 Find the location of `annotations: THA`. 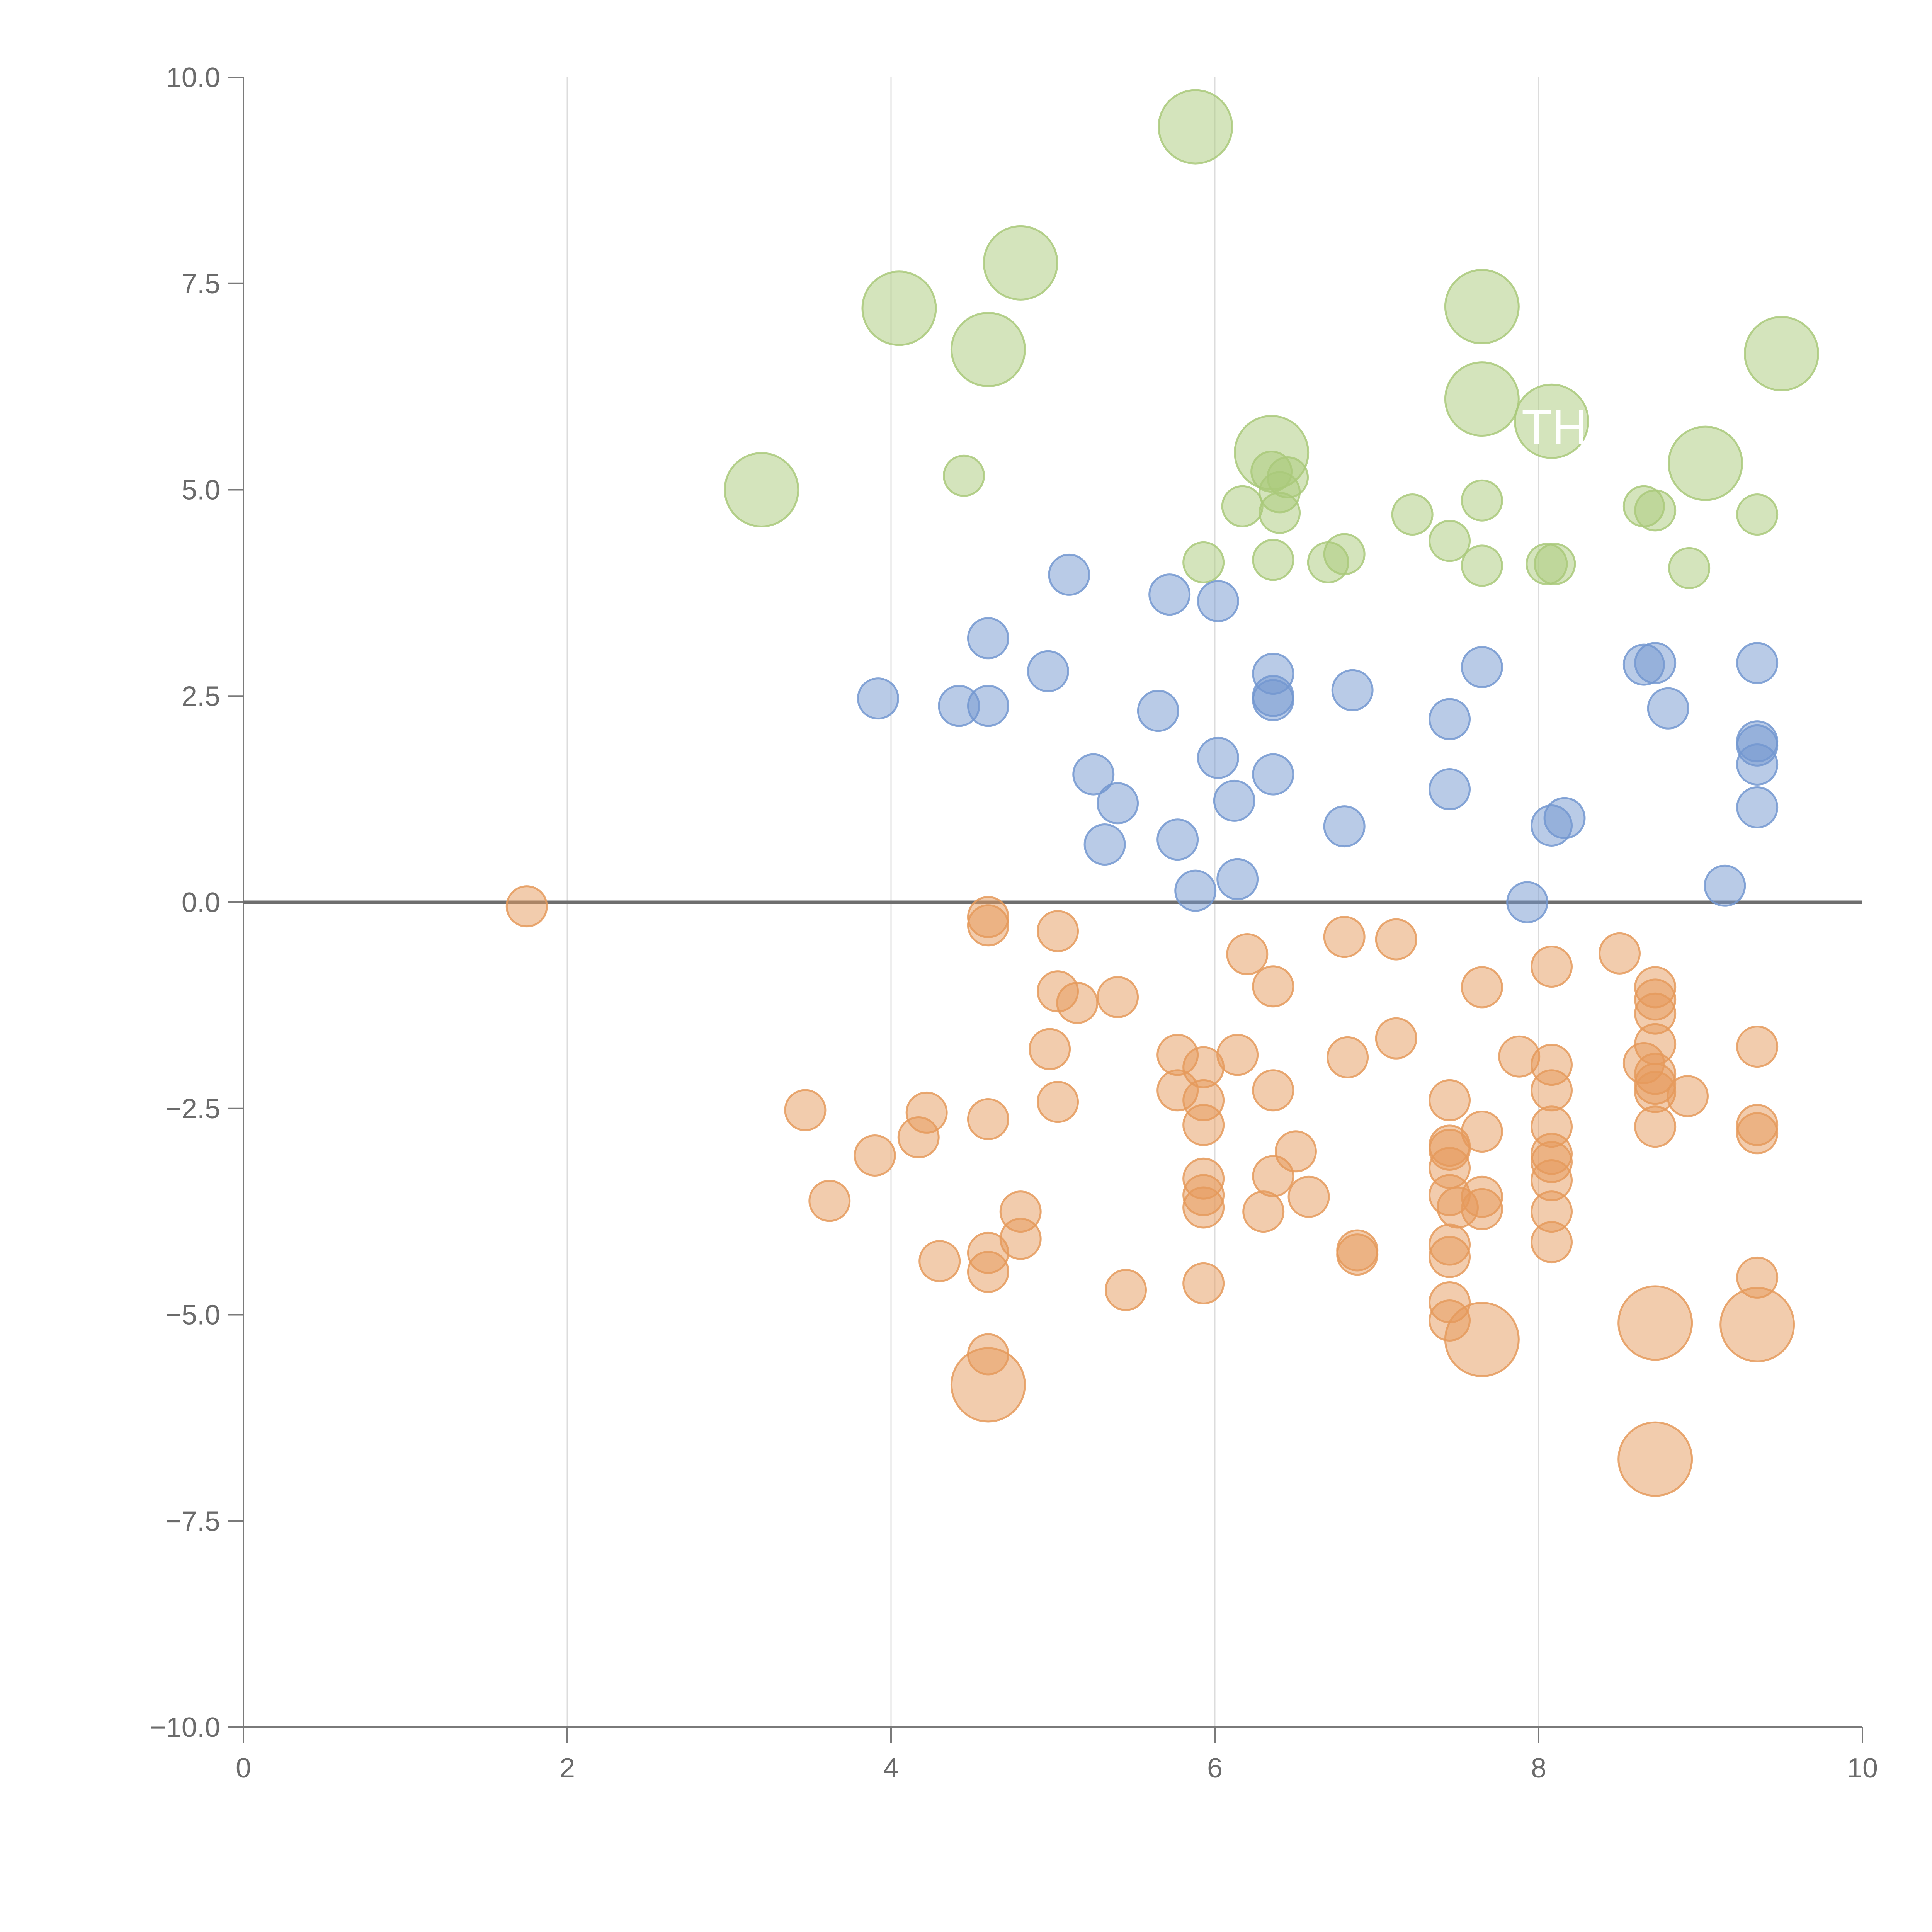

annotations: THA is located at coordinates (1572, 428).